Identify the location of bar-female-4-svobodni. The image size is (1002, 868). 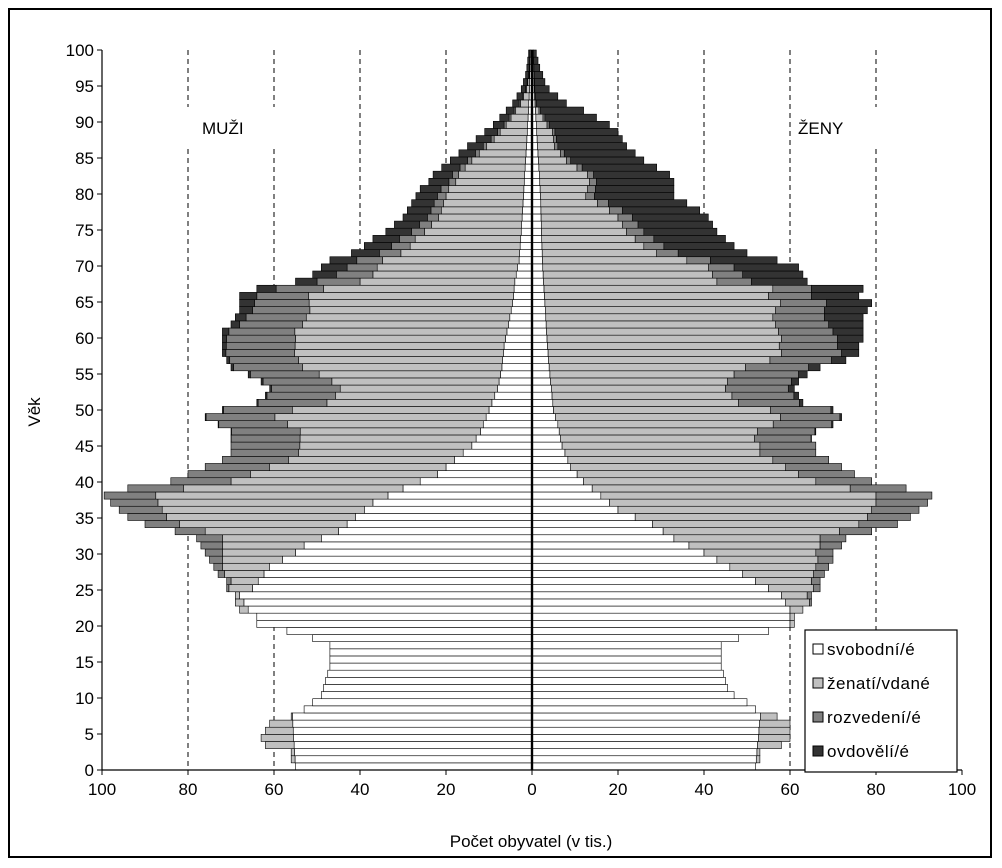
(645, 738).